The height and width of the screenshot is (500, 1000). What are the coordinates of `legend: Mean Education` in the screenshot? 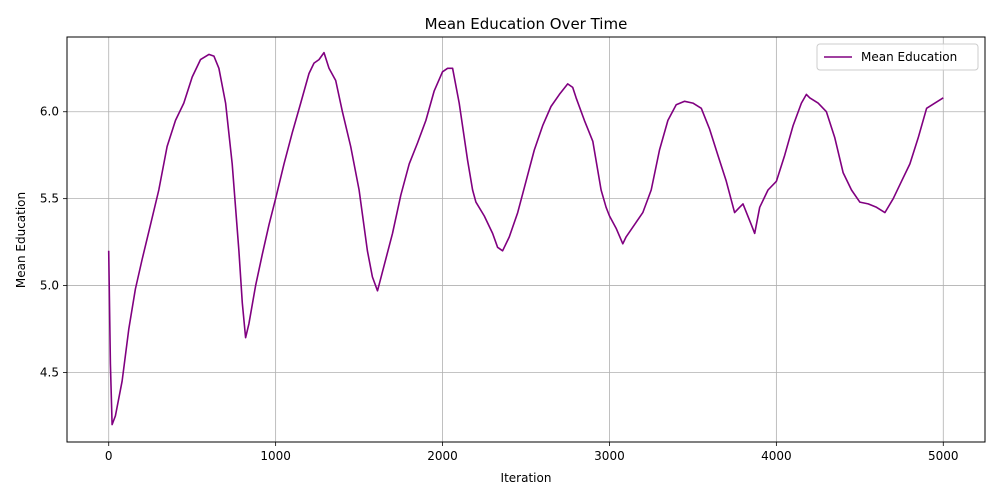 It's located at (897, 57).